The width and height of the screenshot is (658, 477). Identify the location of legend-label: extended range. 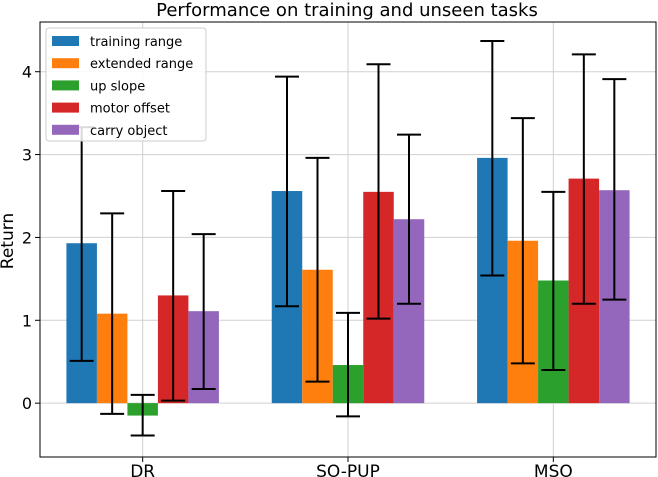
(141, 64).